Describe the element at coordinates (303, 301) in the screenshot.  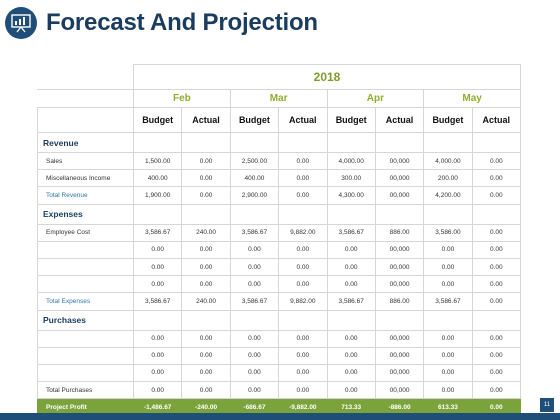
I see `value-cell: 9,882.00` at that location.